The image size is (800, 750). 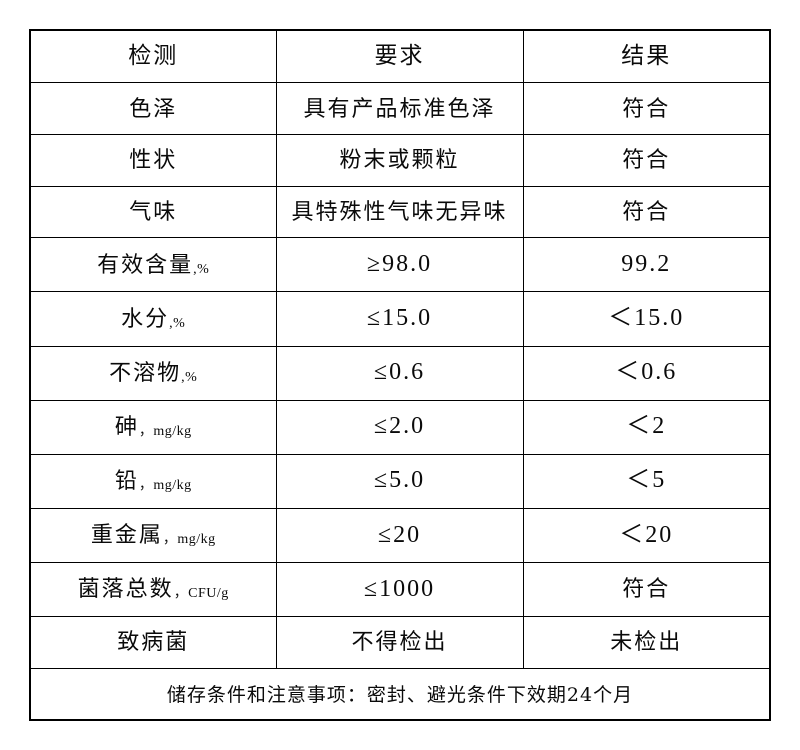 I want to click on cell-result: ＜0.6, so click(x=646, y=373).